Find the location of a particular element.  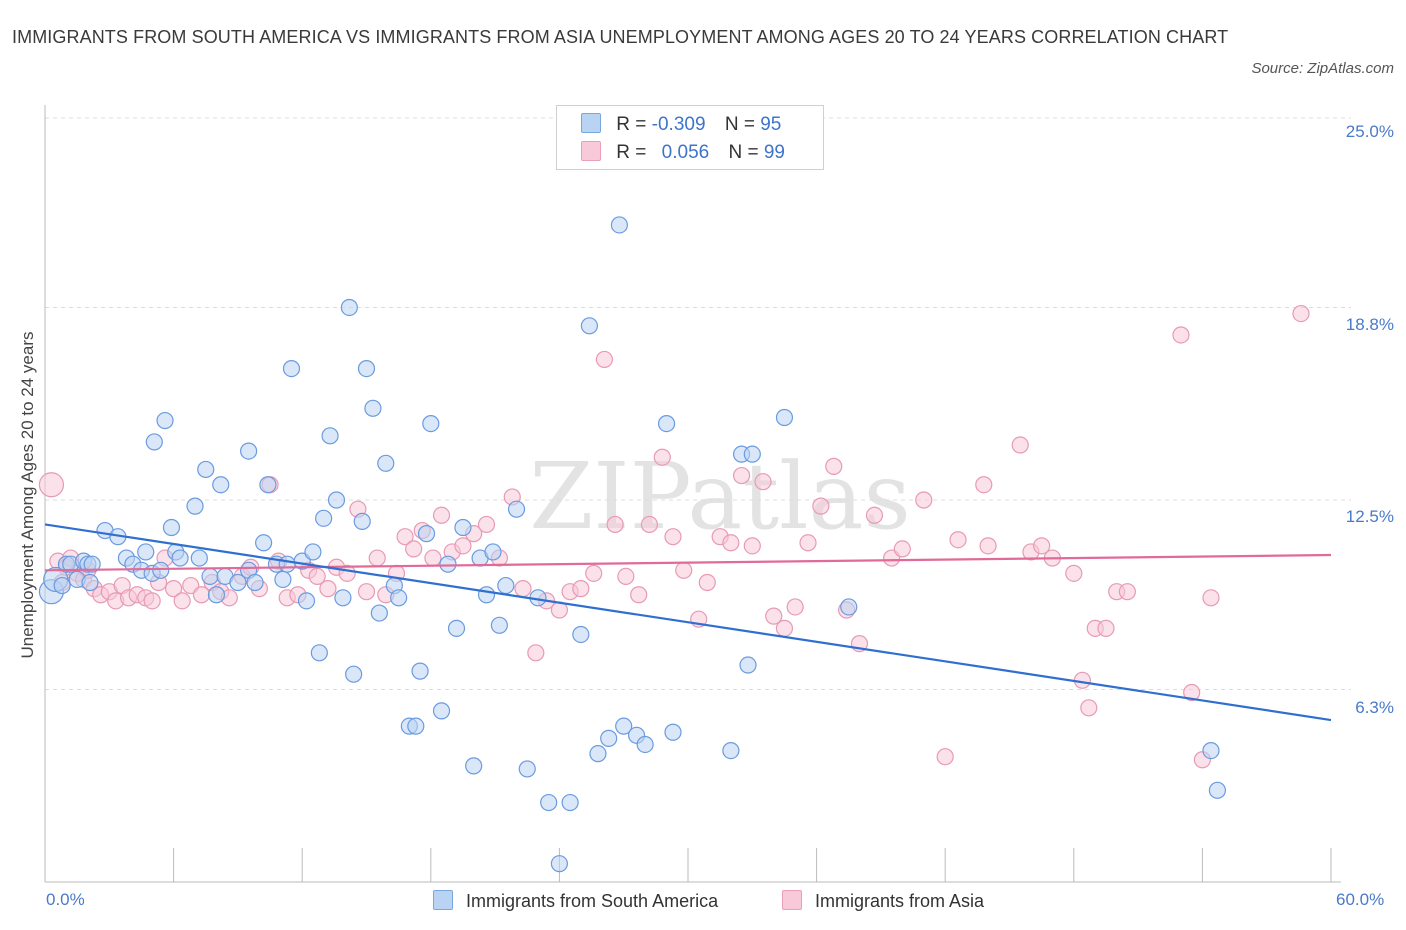

trend-line-asia is located at coordinates (688, 562).